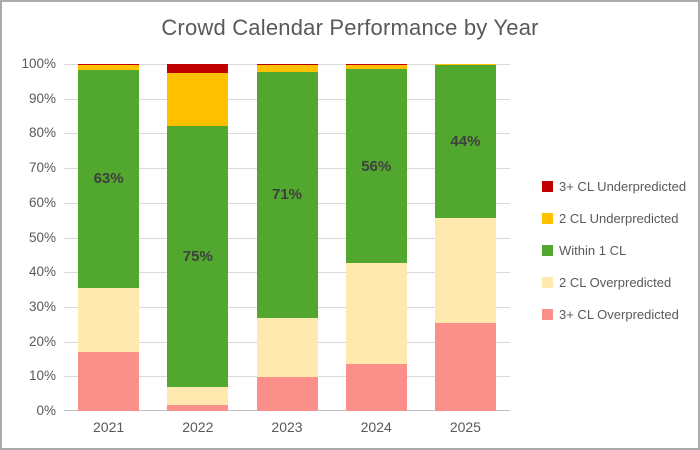  Describe the element at coordinates (38, 63) in the screenshot. I see `y-axis-label-100: 100%` at that location.